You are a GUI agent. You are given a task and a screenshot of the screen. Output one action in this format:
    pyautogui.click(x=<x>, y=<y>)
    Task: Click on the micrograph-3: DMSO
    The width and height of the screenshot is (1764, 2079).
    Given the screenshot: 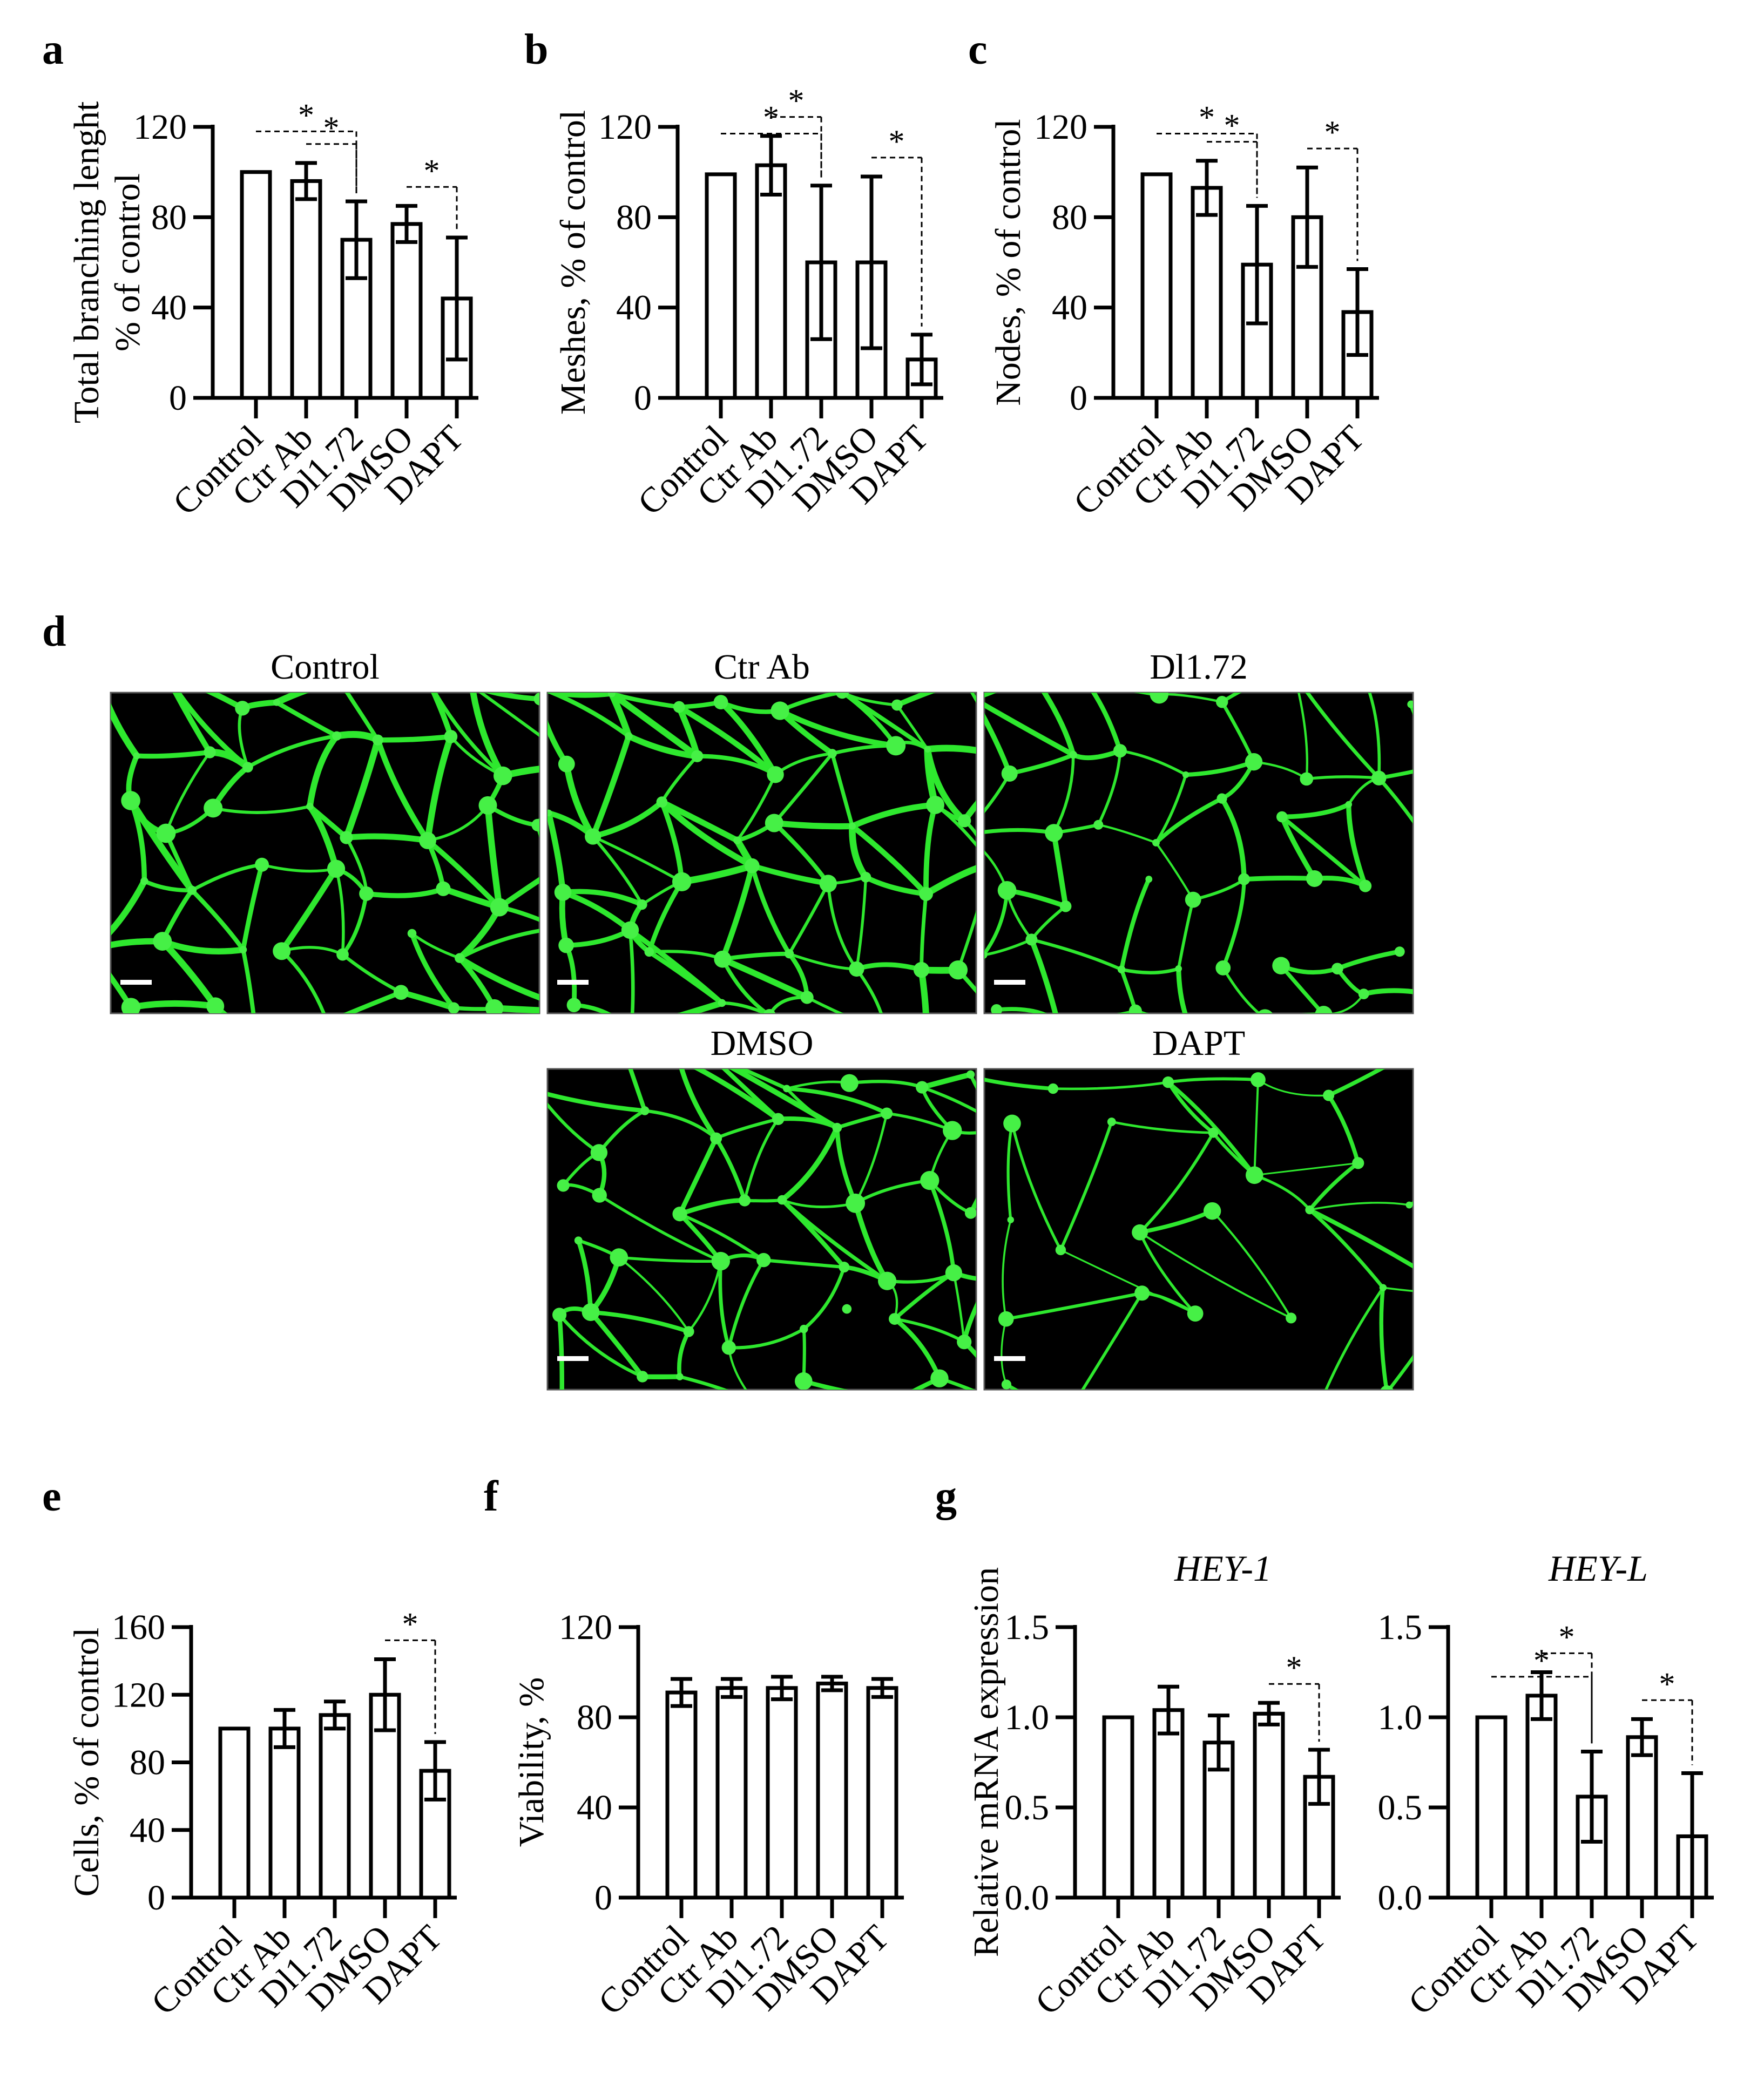 What is the action you would take?
    pyautogui.click(x=754, y=1216)
    